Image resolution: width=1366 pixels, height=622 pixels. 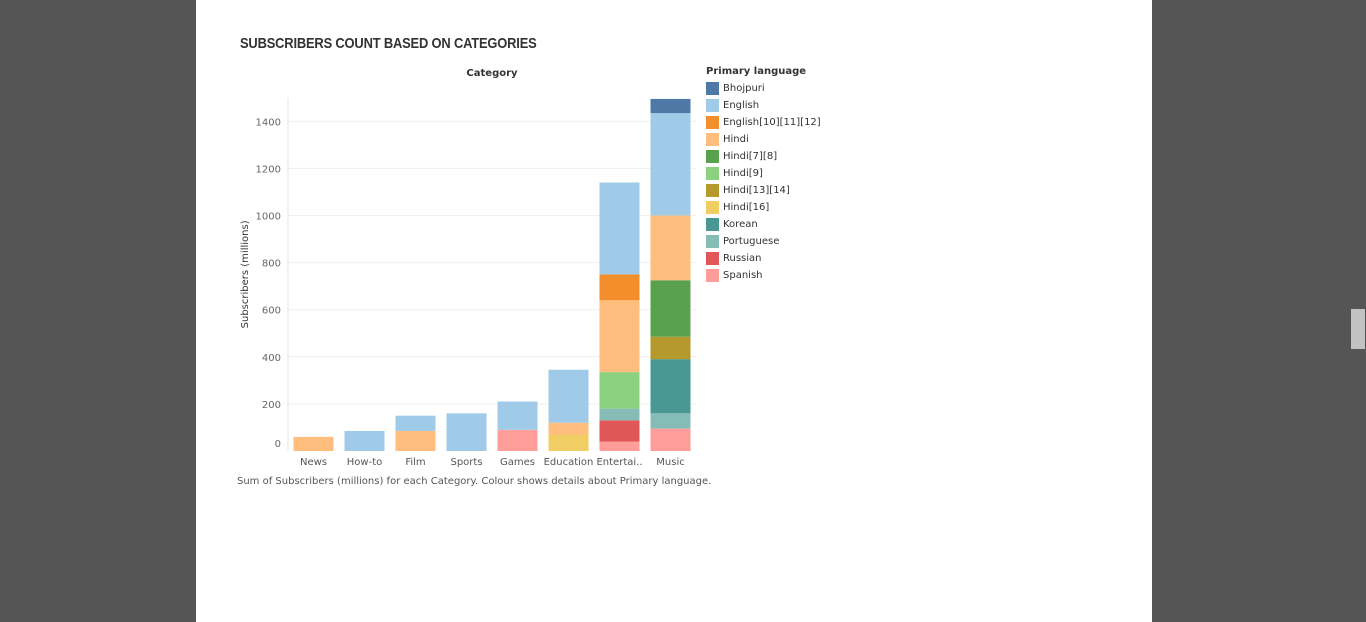 I want to click on y-tick-label: 600, so click(x=271, y=311).